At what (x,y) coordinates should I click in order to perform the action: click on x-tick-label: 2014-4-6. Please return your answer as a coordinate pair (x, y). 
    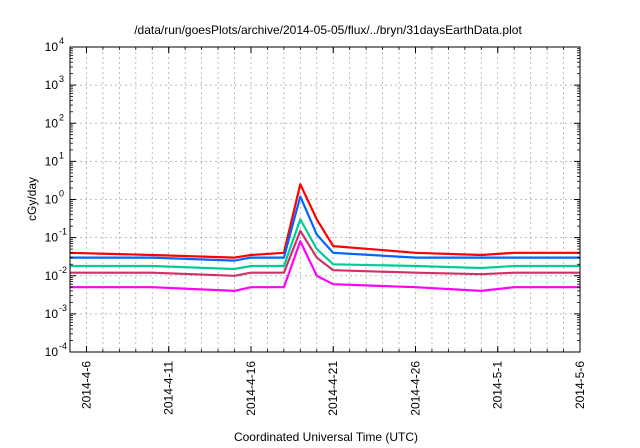
    Looking at the image, I should click on (86, 385).